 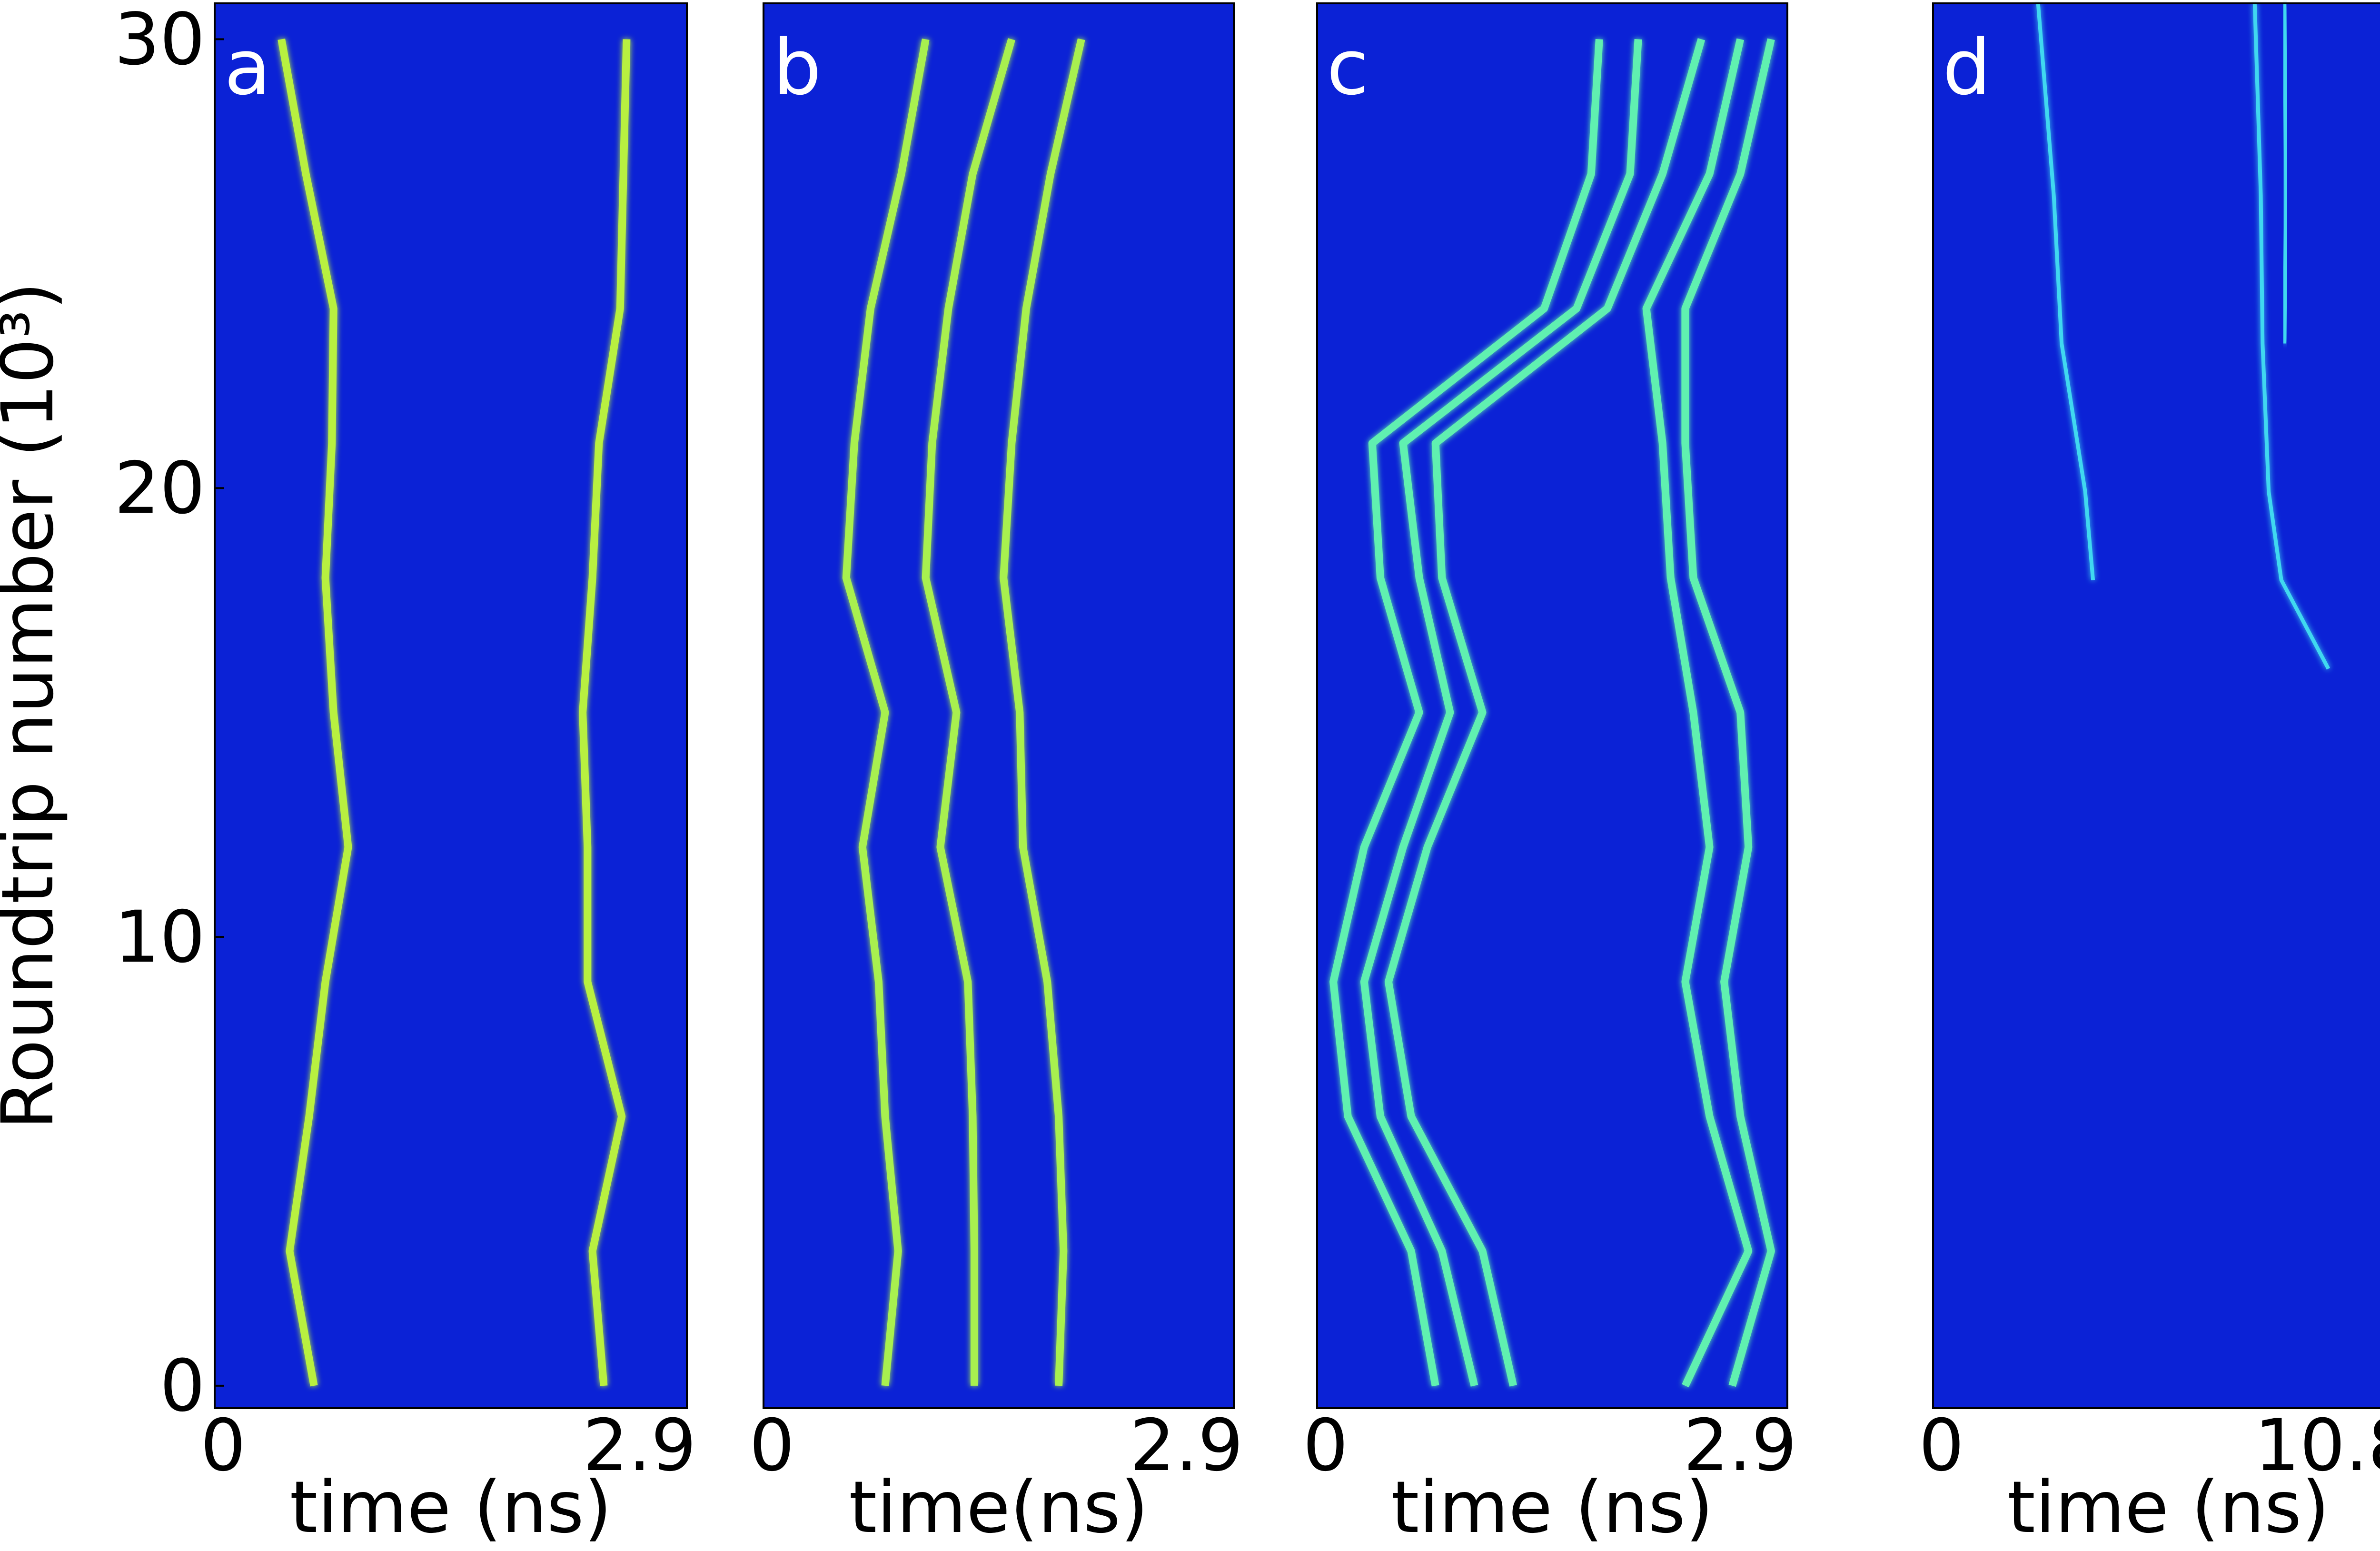 I want to click on panel-label: d, so click(x=1967, y=67).